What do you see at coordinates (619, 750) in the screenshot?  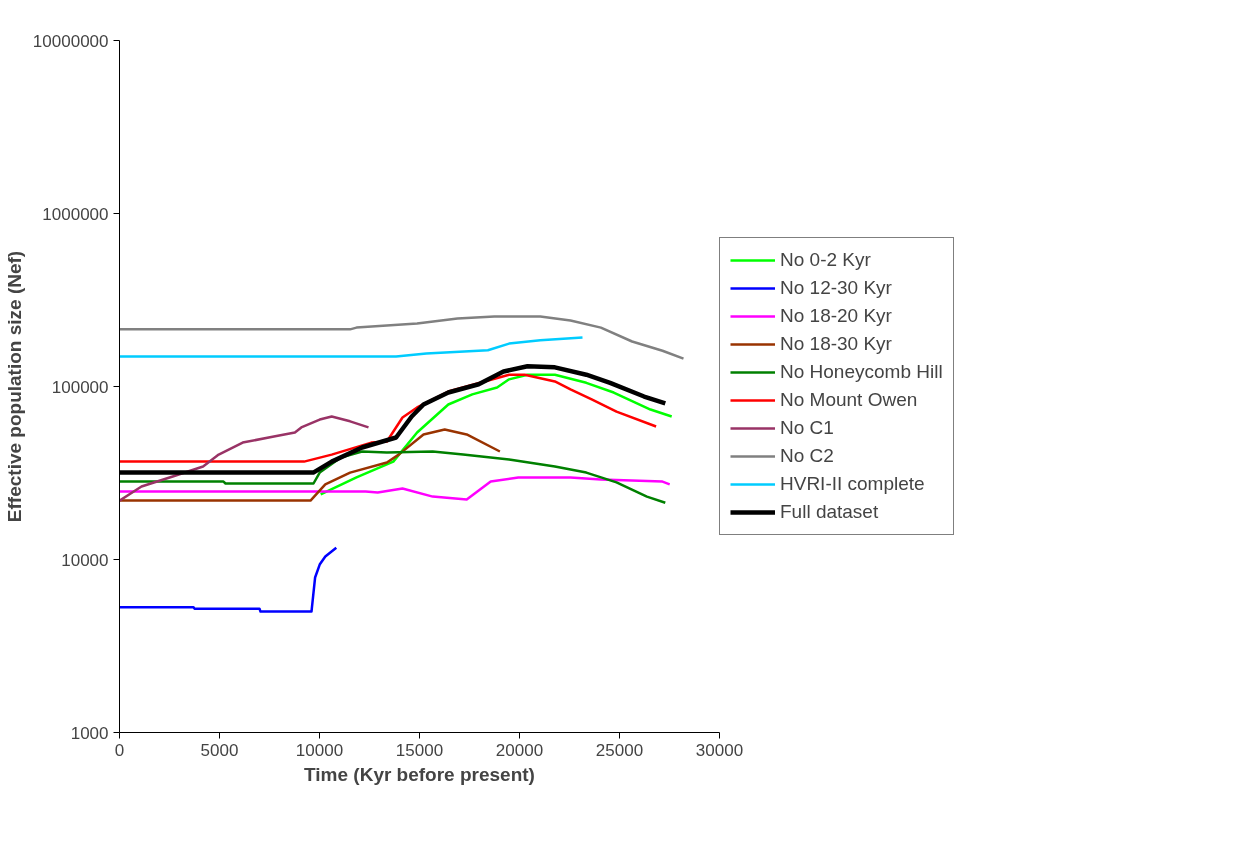 I see `x-tick-label: 25000` at bounding box center [619, 750].